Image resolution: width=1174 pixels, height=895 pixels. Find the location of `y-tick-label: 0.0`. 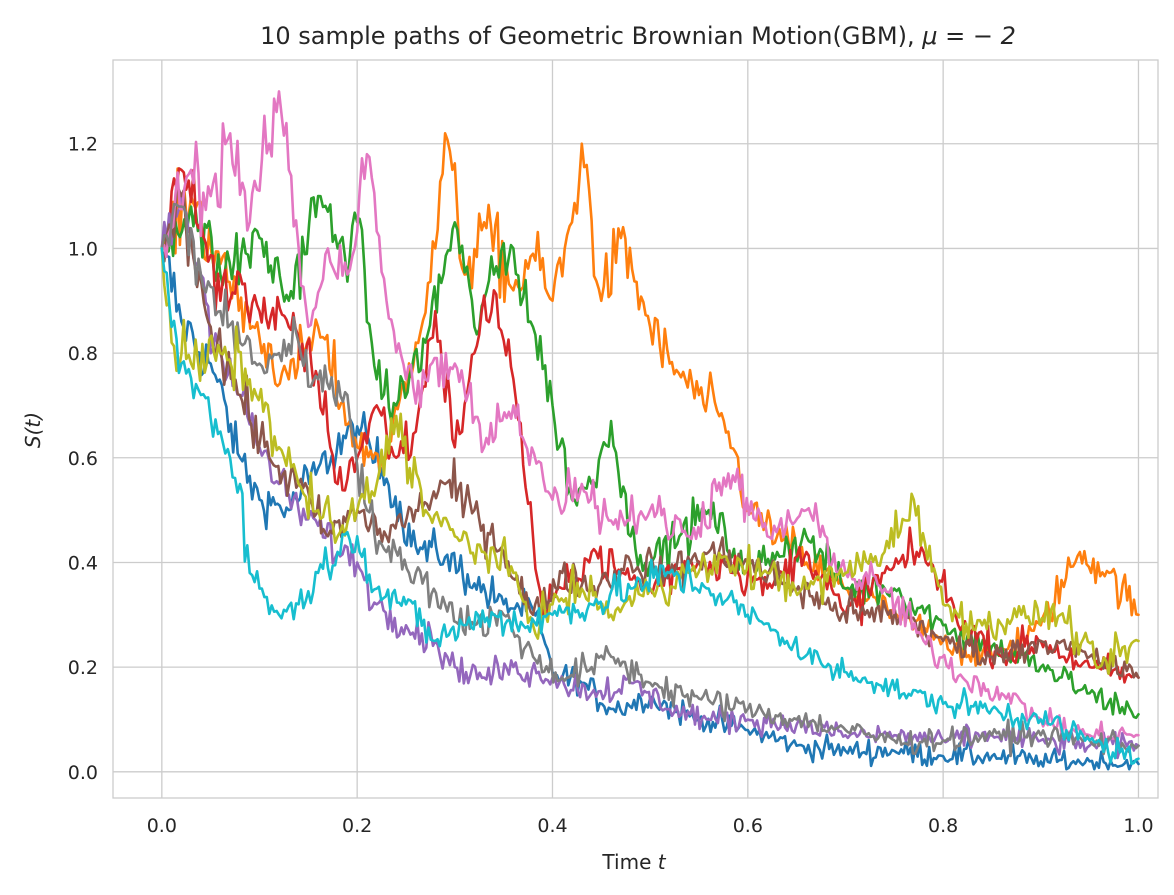

y-tick-label: 0.0 is located at coordinates (83, 773).